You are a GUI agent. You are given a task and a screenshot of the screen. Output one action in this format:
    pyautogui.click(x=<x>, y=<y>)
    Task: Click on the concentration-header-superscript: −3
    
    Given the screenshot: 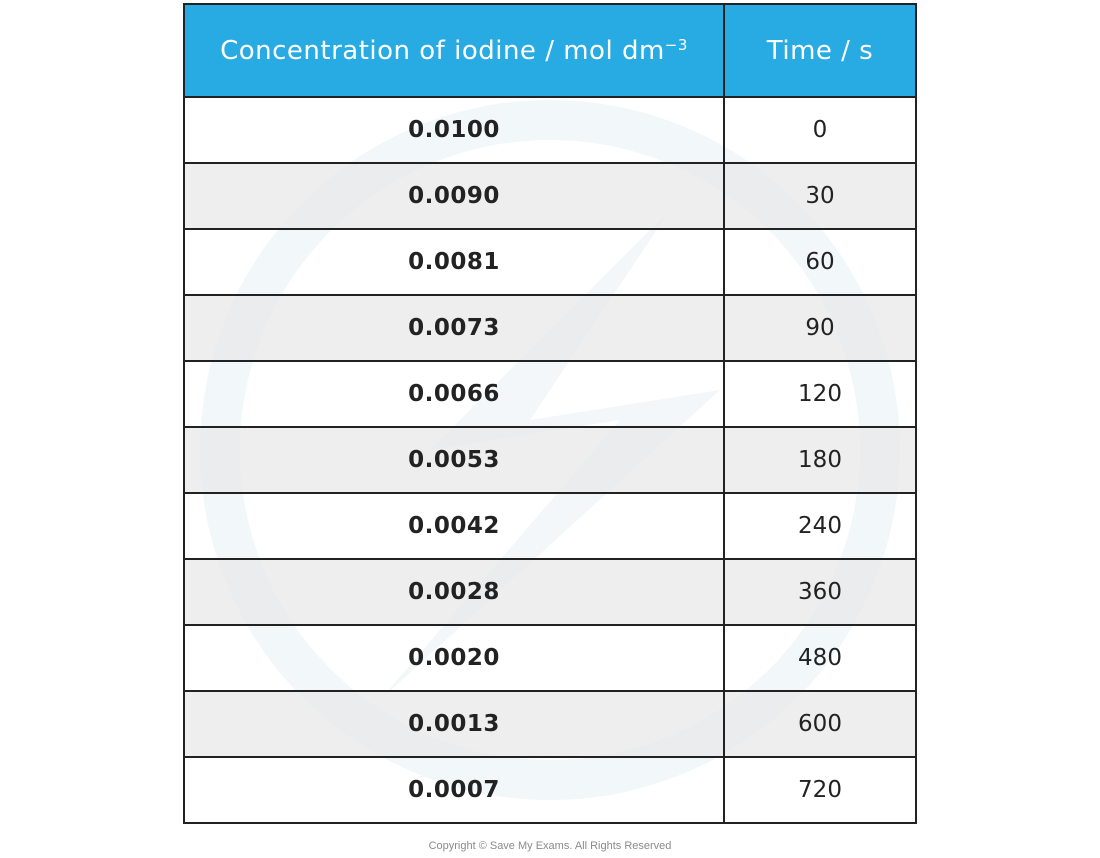 What is the action you would take?
    pyautogui.click(x=676, y=44)
    